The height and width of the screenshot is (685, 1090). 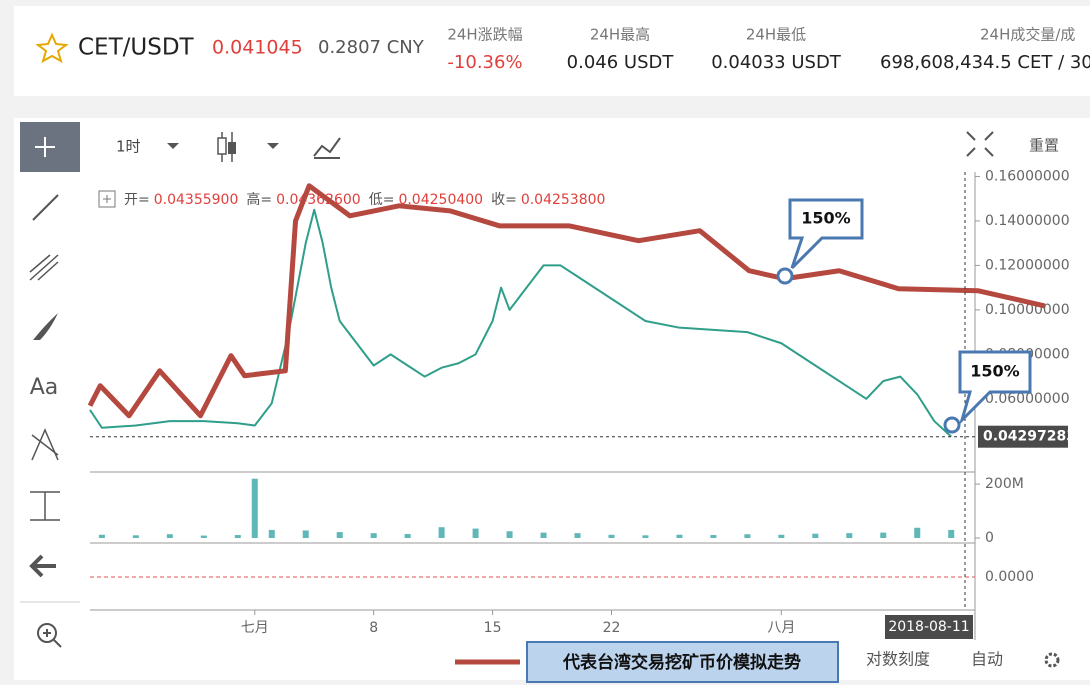 I want to click on date-tag, so click(x=929, y=627).